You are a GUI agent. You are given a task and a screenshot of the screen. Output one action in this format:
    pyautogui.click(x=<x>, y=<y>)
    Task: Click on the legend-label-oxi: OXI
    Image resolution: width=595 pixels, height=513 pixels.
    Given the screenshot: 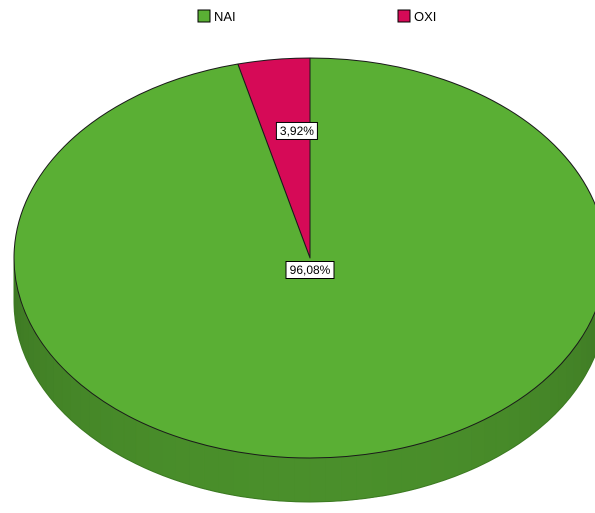 What is the action you would take?
    pyautogui.click(x=425, y=16)
    